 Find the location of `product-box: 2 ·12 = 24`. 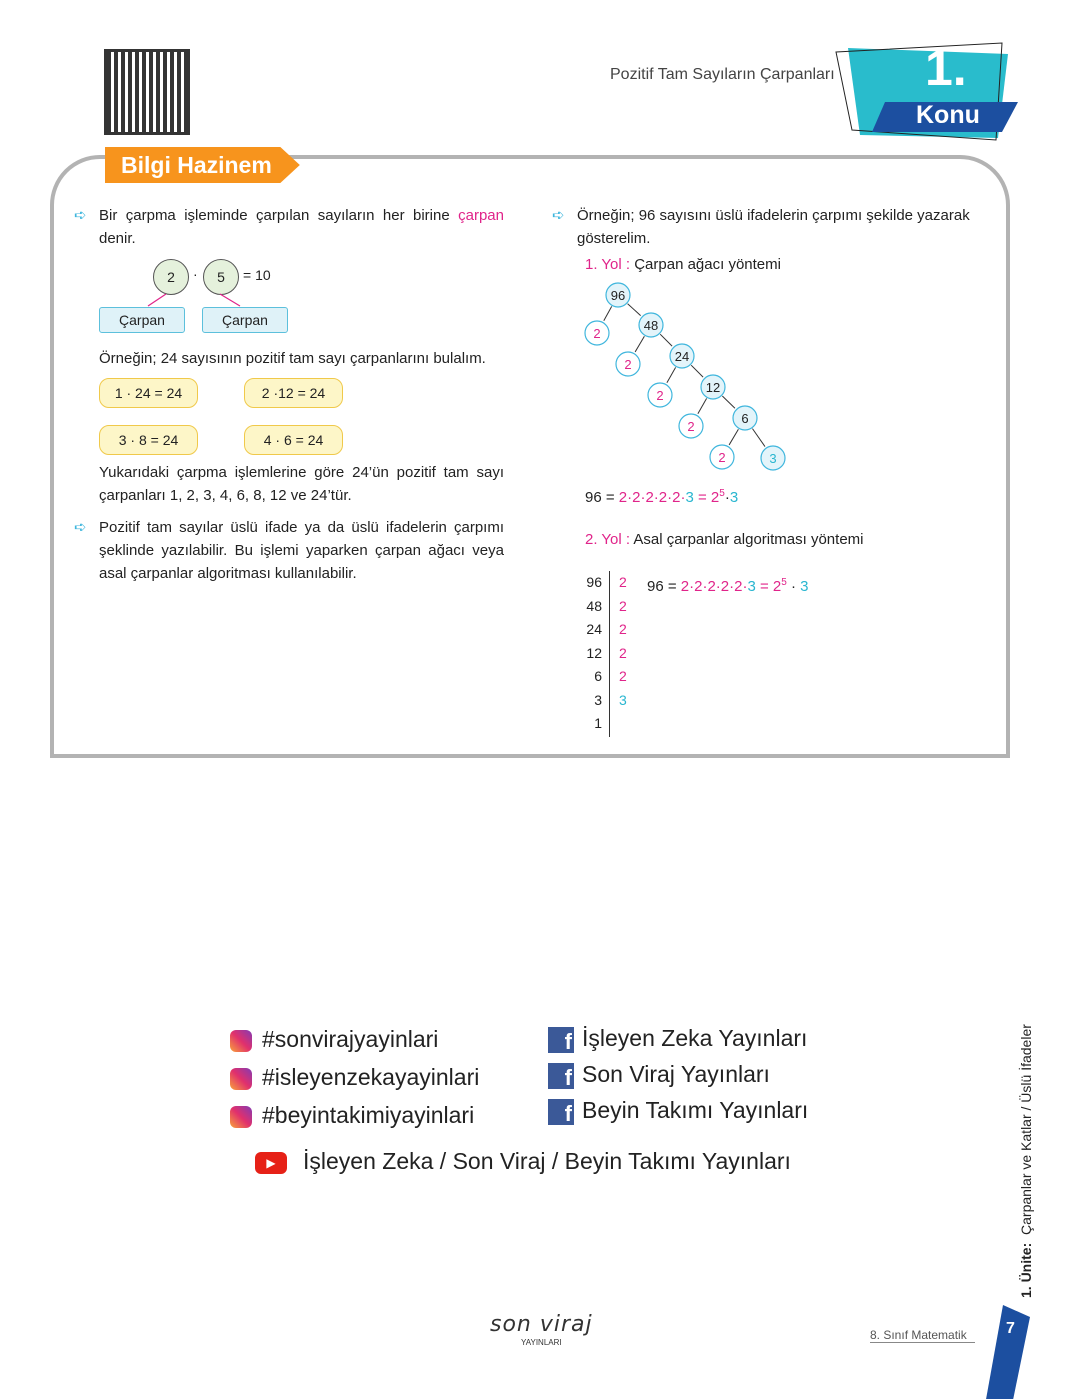

product-box: 2 ·12 = 24 is located at coordinates (293, 393).